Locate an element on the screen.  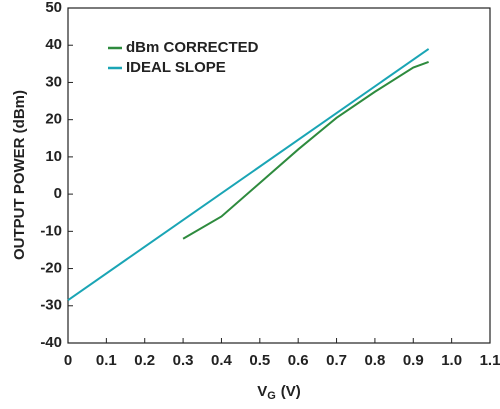
x-tick-label: 0.9 is located at coordinates (413, 360).